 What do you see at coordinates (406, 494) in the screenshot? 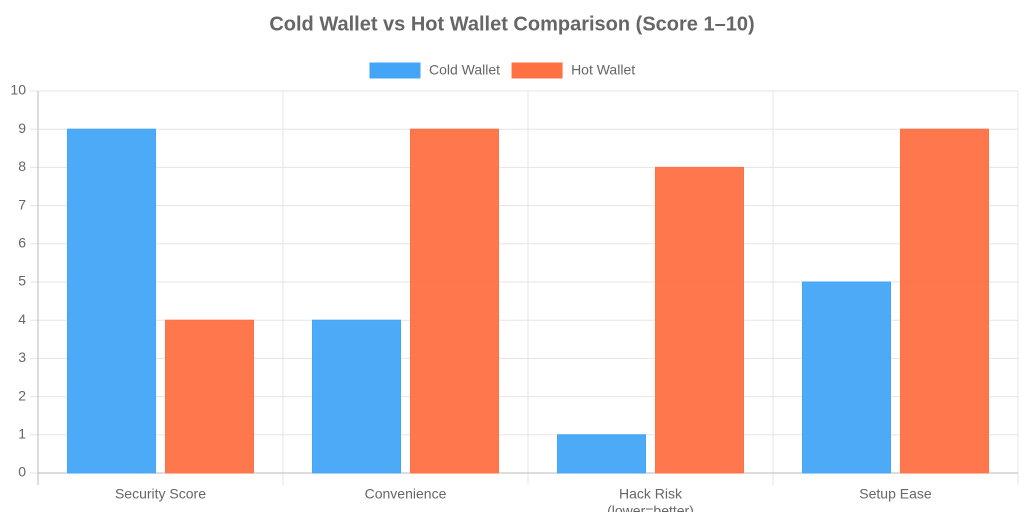
I see `x-tick-label: Convenience` at bounding box center [406, 494].